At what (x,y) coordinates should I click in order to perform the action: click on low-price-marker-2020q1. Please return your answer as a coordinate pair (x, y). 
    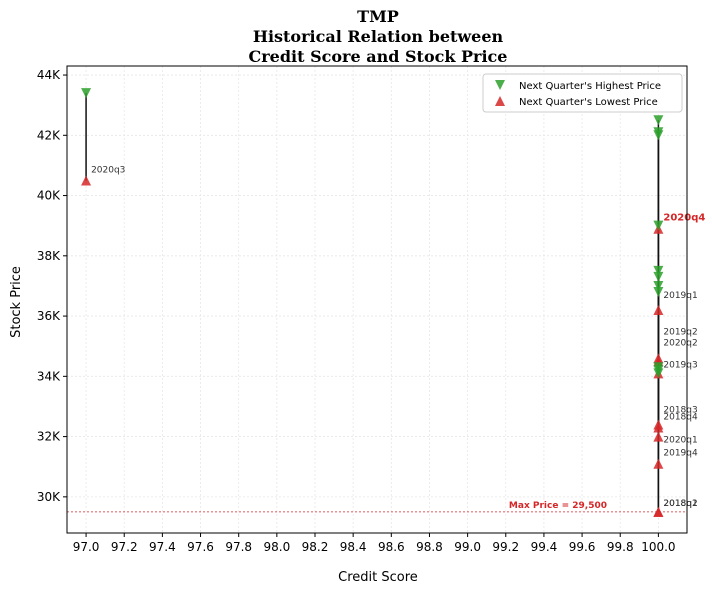
    Looking at the image, I should click on (658, 436).